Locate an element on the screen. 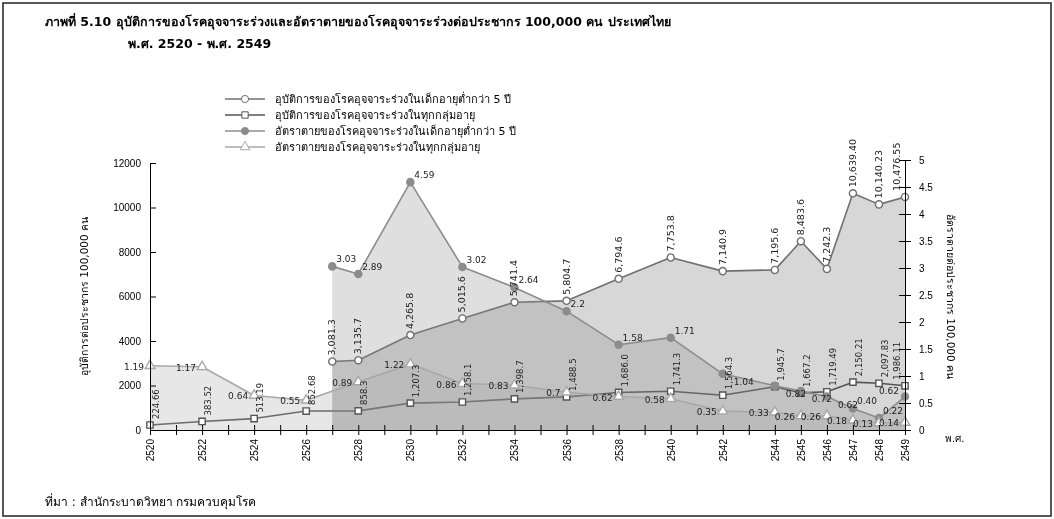 This screenshot has width=1054, height=519. data-label: 0.40 is located at coordinates (867, 401).